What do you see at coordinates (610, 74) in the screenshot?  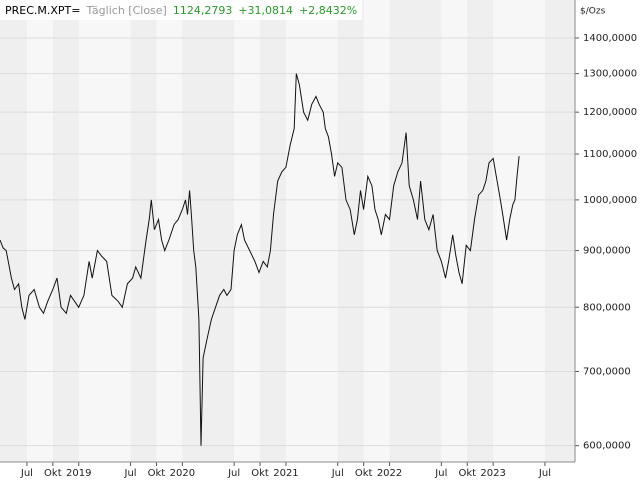 I see `y-tick-label: 1300,0000` at bounding box center [610, 74].